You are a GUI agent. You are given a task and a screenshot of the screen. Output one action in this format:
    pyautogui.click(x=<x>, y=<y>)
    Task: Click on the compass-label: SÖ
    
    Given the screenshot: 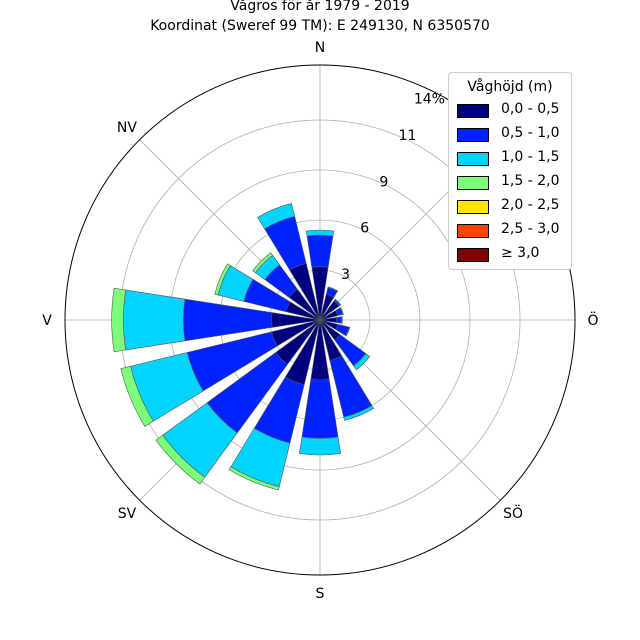 What is the action you would take?
    pyautogui.click(x=513, y=513)
    